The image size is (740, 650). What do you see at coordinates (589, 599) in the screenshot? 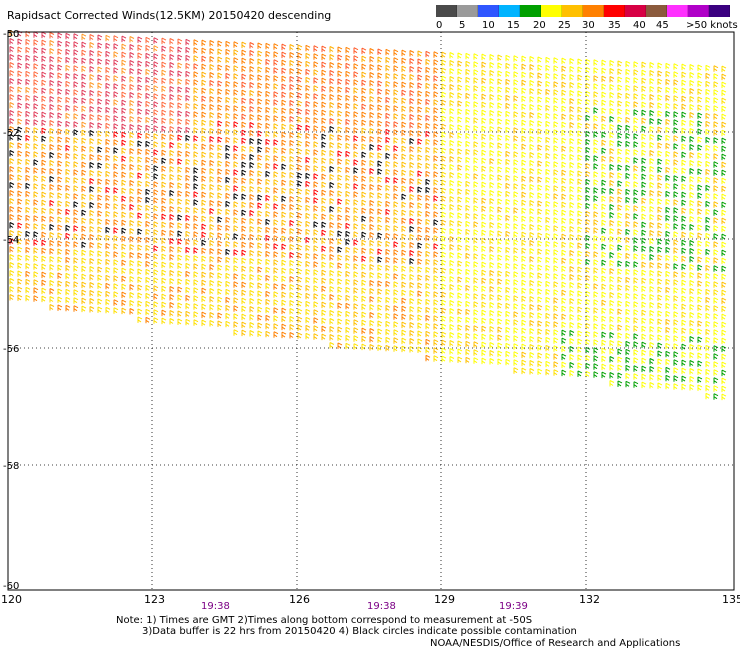
I see `lon-label-132: 132` at bounding box center [589, 599].